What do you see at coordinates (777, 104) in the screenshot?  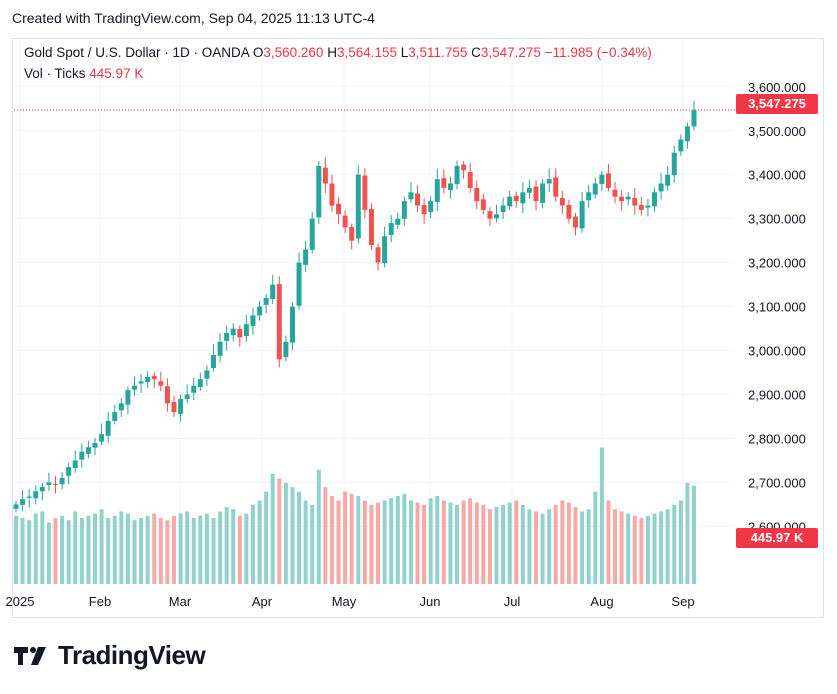 I see `last-price-tag: 3,547.275` at bounding box center [777, 104].